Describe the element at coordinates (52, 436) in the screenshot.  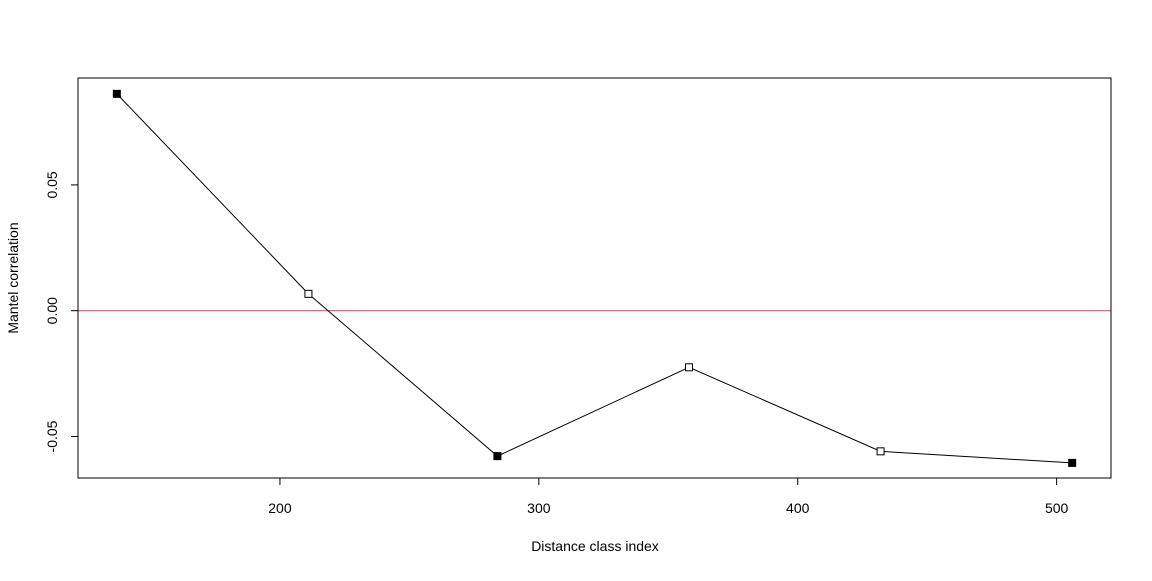
I see `y-tick-label: -0.05` at that location.